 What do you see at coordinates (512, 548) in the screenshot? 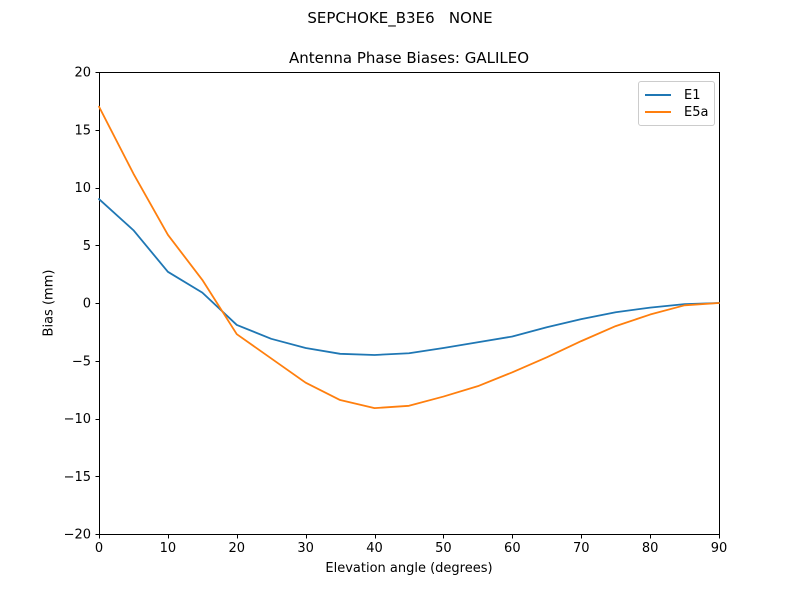
I see `x-tick-label: 60` at bounding box center [512, 548].